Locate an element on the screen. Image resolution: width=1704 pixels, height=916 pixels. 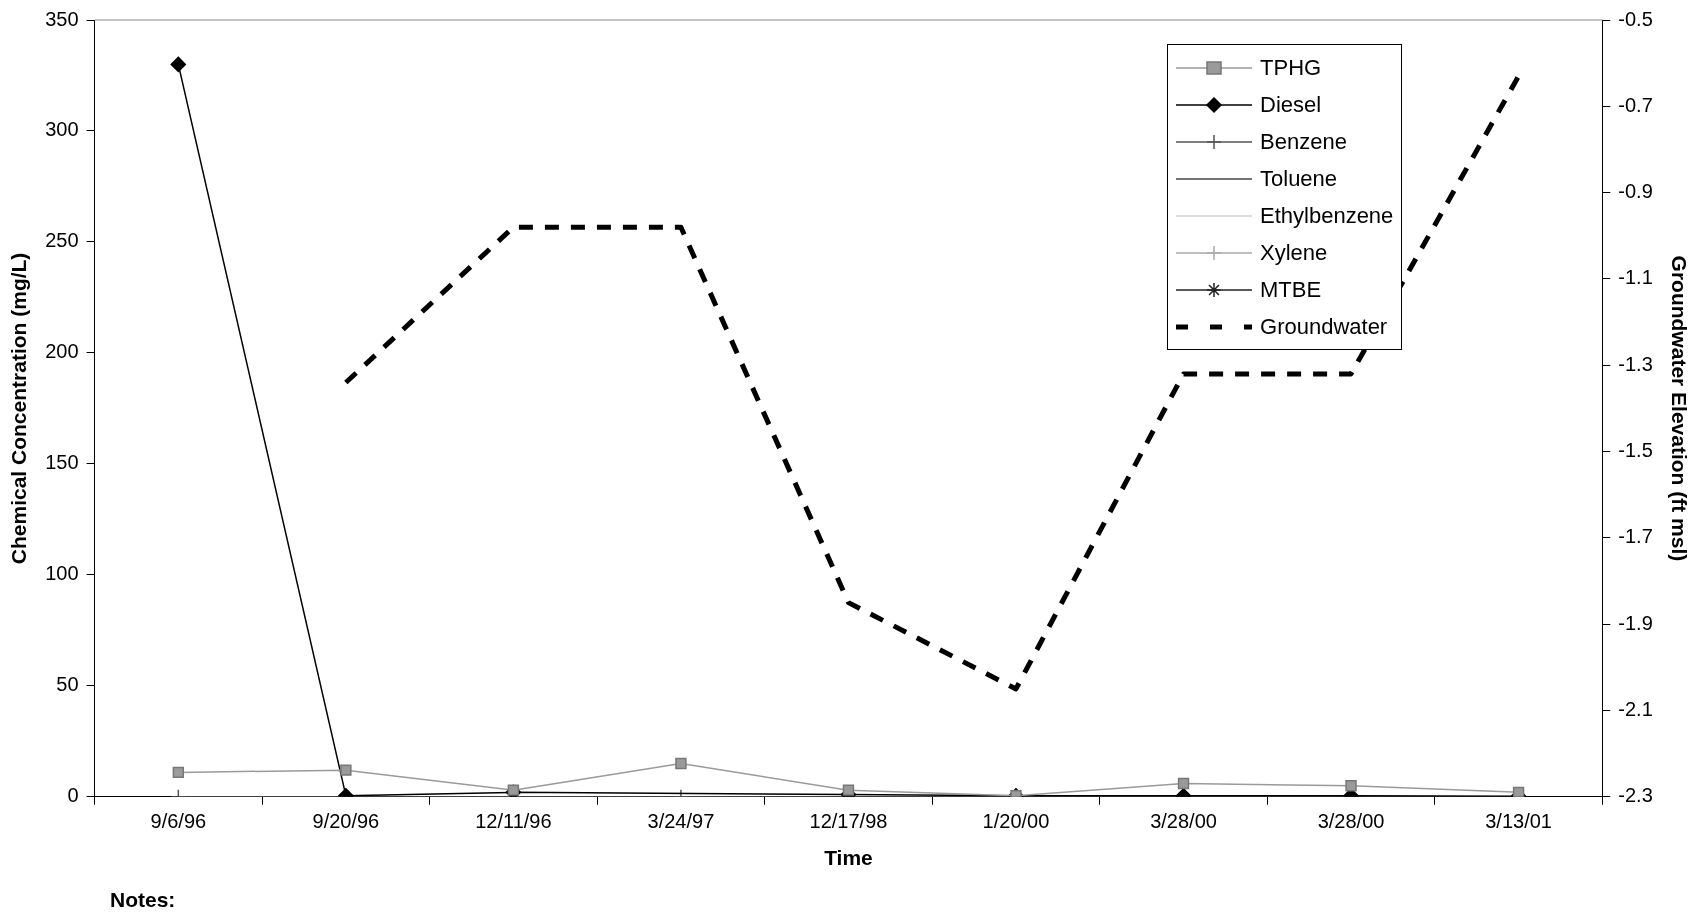
x-tick-label: 12/17/98 is located at coordinates (848, 821).